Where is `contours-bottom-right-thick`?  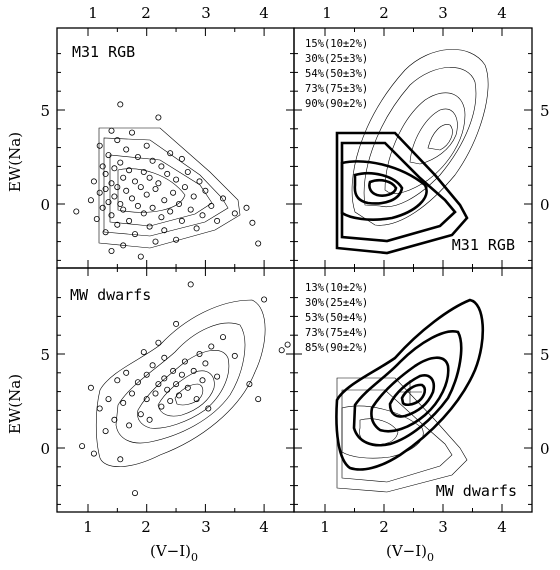 contours-bottom-right-thick is located at coordinates (410, 384).